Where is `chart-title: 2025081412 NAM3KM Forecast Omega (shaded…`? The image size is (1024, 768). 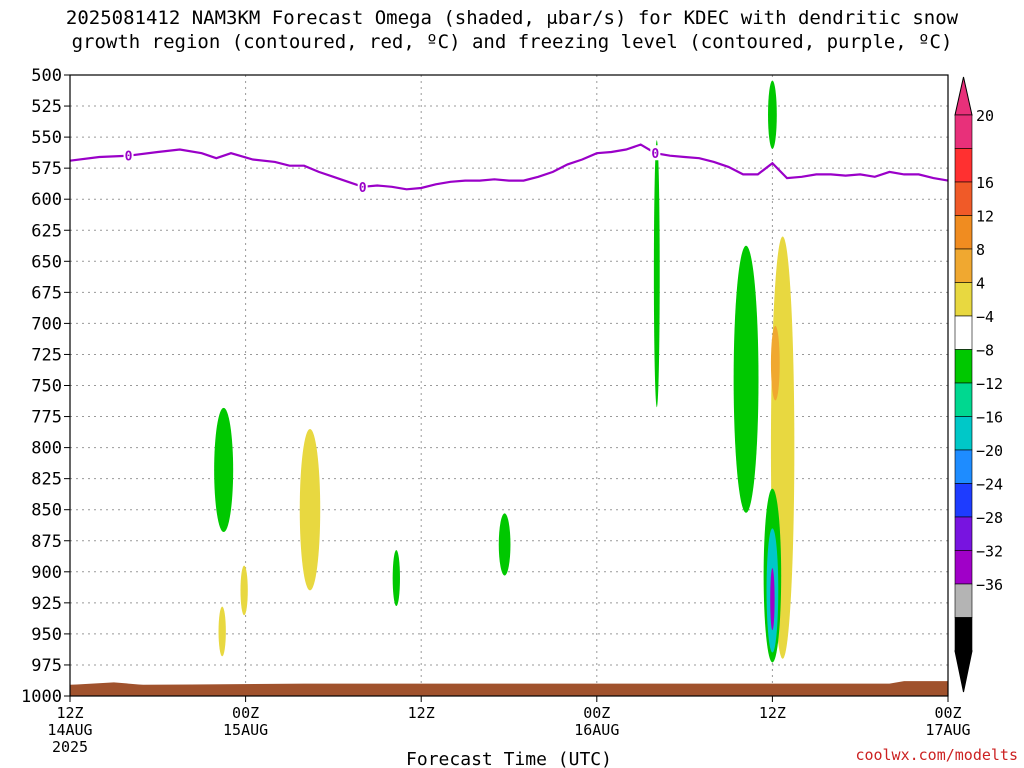 chart-title: 2025081412 NAM3KM Forecast Omega (shaded… is located at coordinates (512, 30).